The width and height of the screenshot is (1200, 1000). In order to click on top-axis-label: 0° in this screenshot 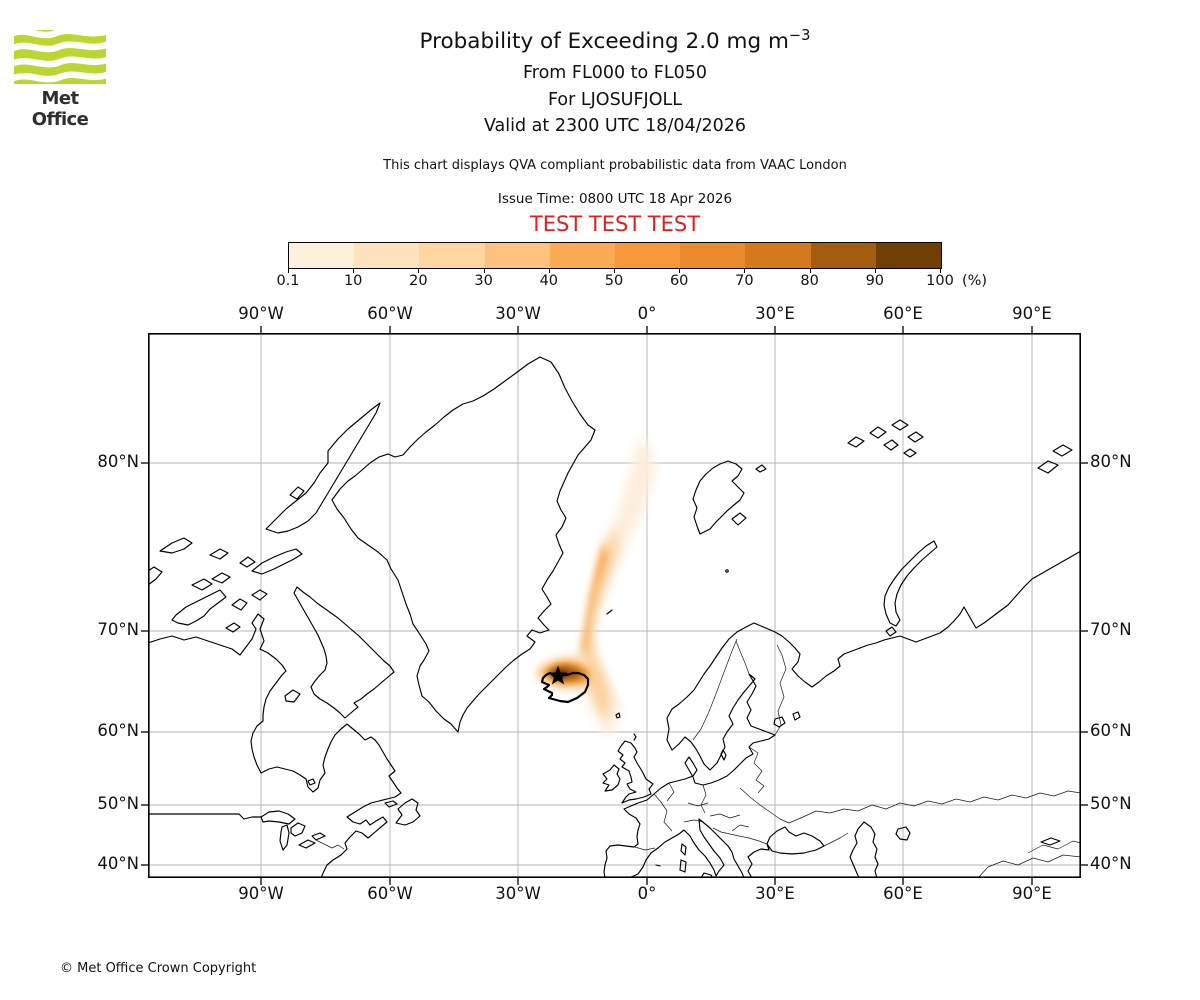, I will do `click(647, 313)`.